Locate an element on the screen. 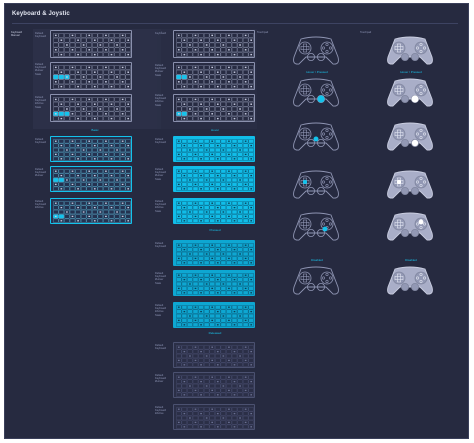 The width and height of the screenshot is (474, 443). section-heading-basic: Basic is located at coordinates (95, 130).